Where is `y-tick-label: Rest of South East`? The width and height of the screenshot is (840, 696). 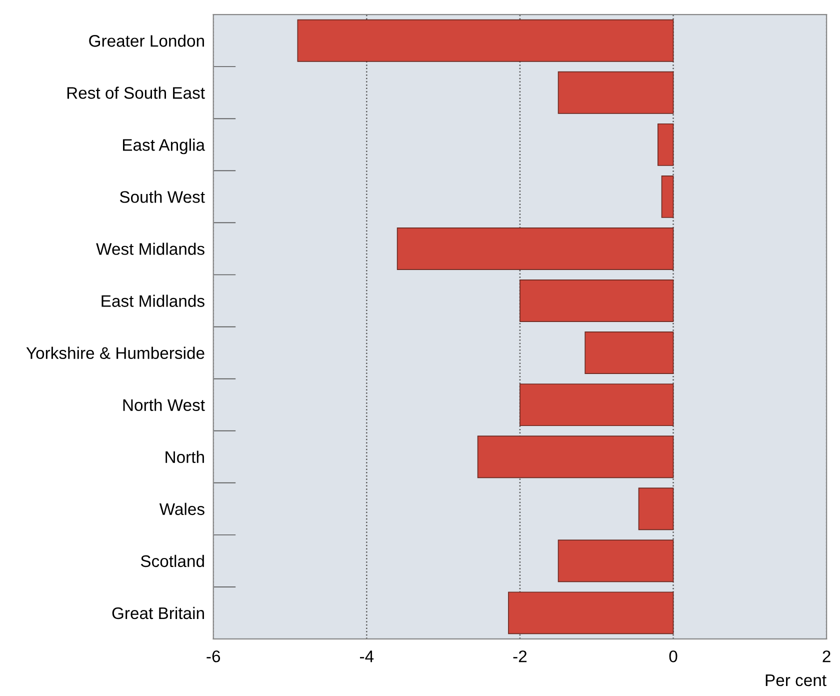 y-tick-label: Rest of South East is located at coordinates (136, 92).